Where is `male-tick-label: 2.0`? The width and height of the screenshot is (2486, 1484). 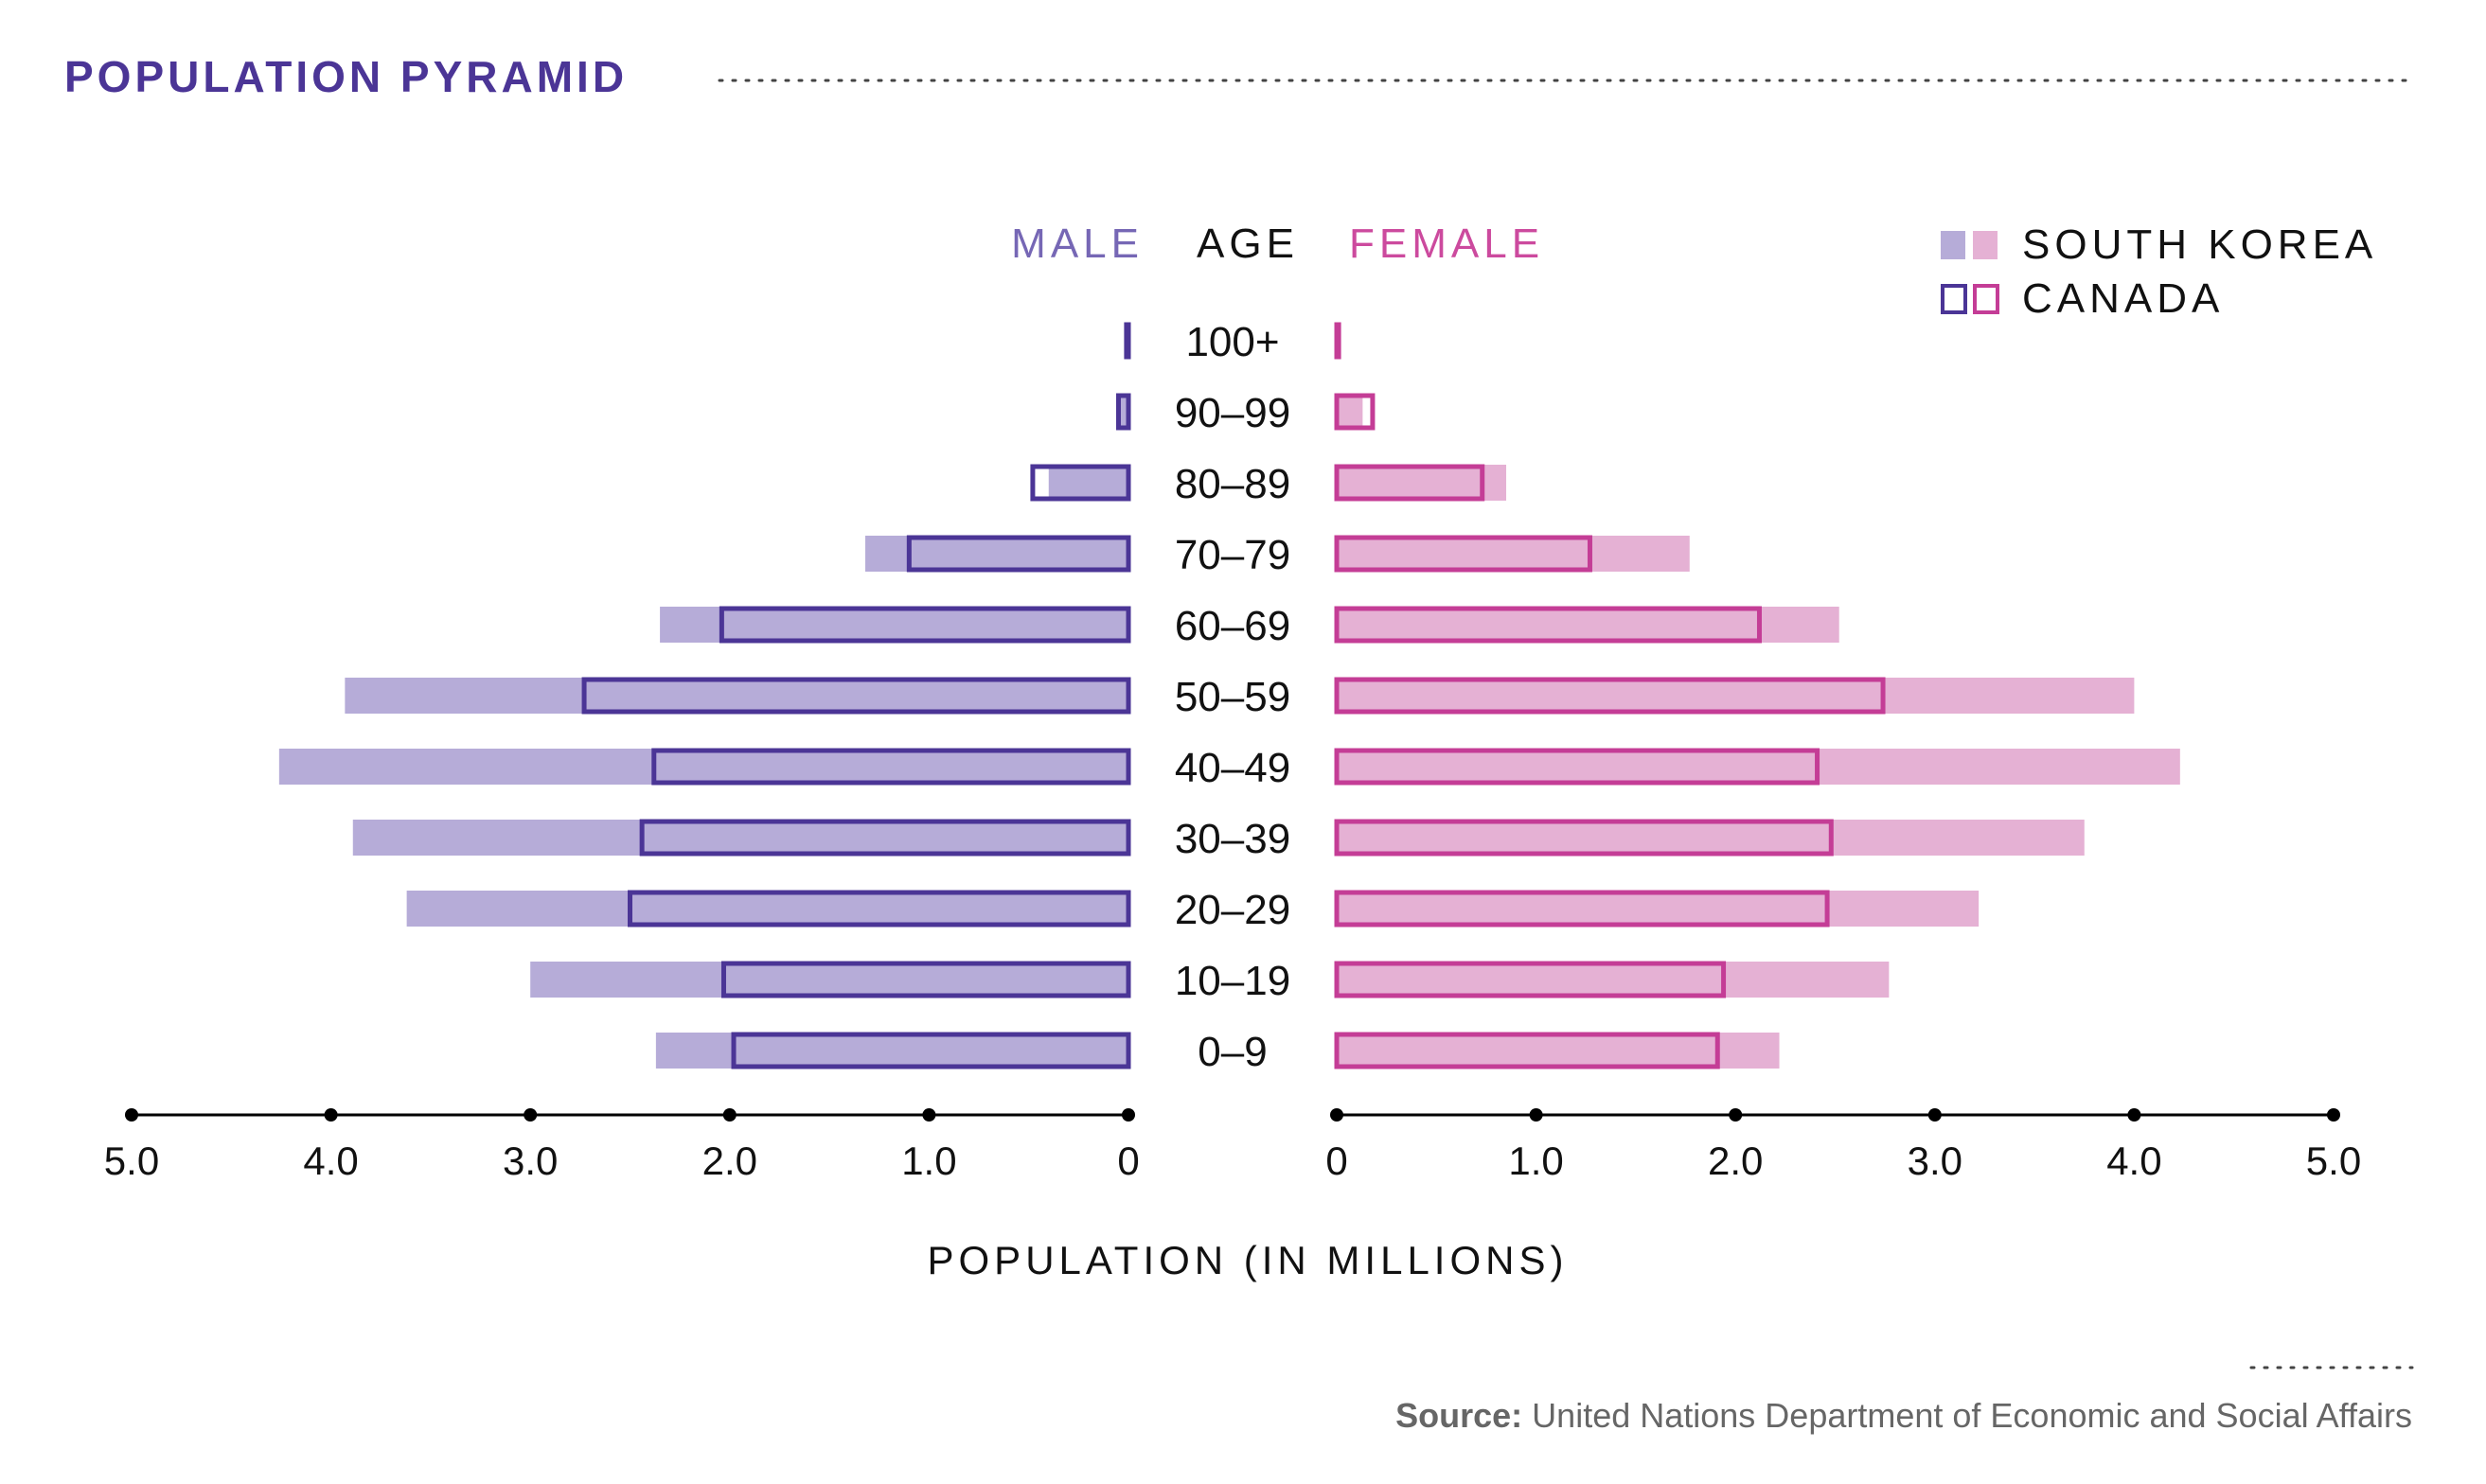
male-tick-label: 2.0 is located at coordinates (729, 1161).